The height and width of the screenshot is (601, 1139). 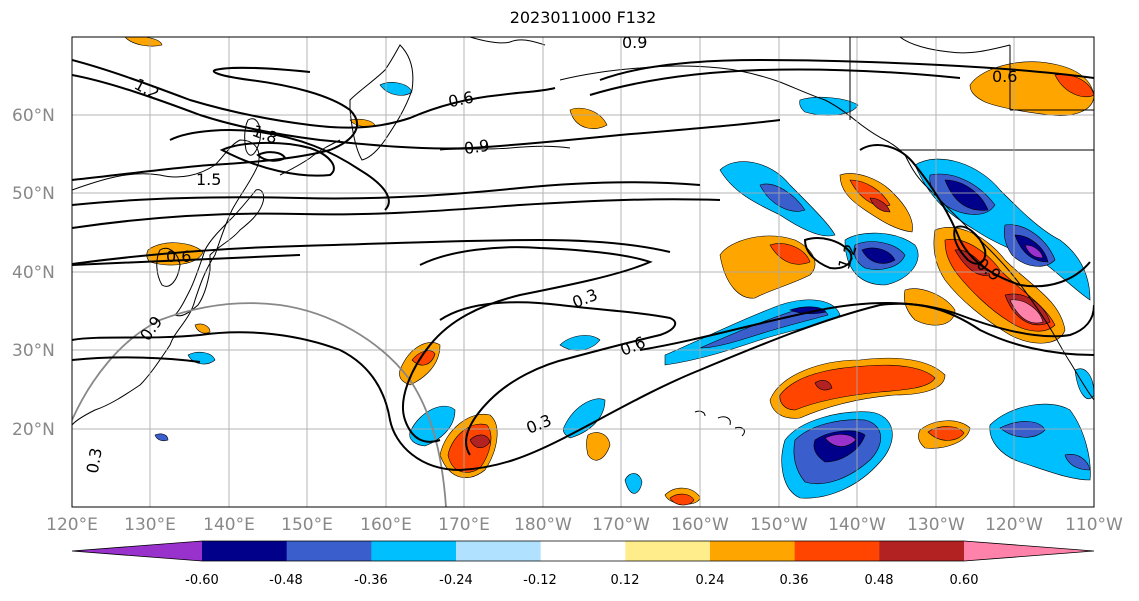 I want to click on colorbar-outline, so click(x=583, y=551).